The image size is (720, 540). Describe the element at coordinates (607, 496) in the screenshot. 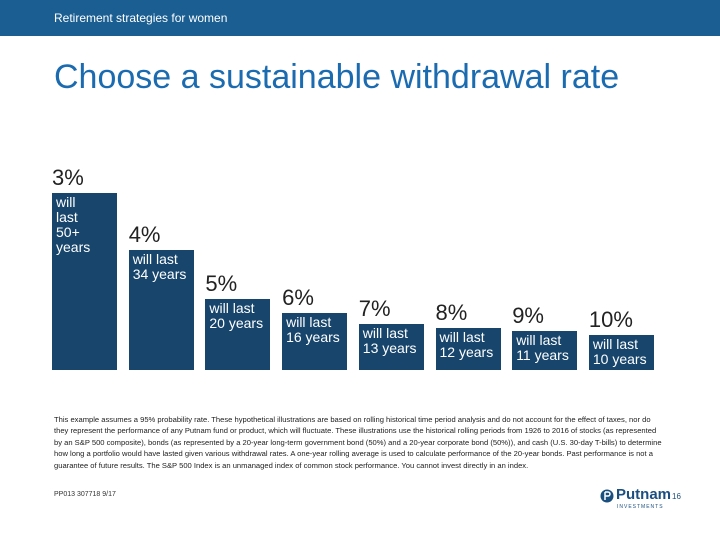

I see `logo-icon` at that location.